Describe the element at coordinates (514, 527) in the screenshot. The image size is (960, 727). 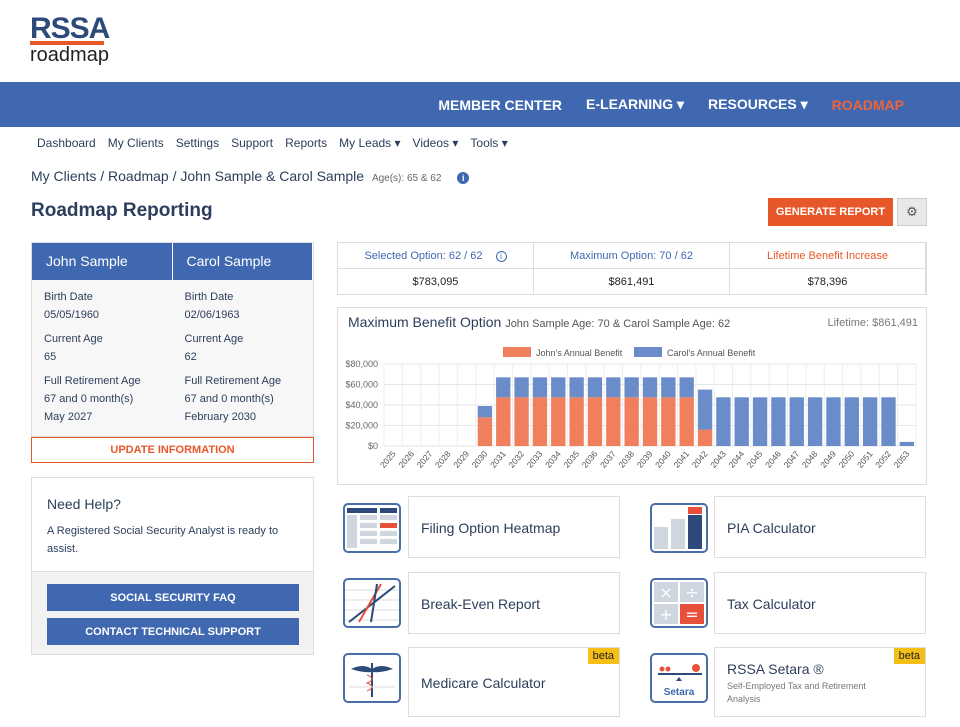
I see `tool-filing-option-heatmap: Filing Option Heatmap` at that location.